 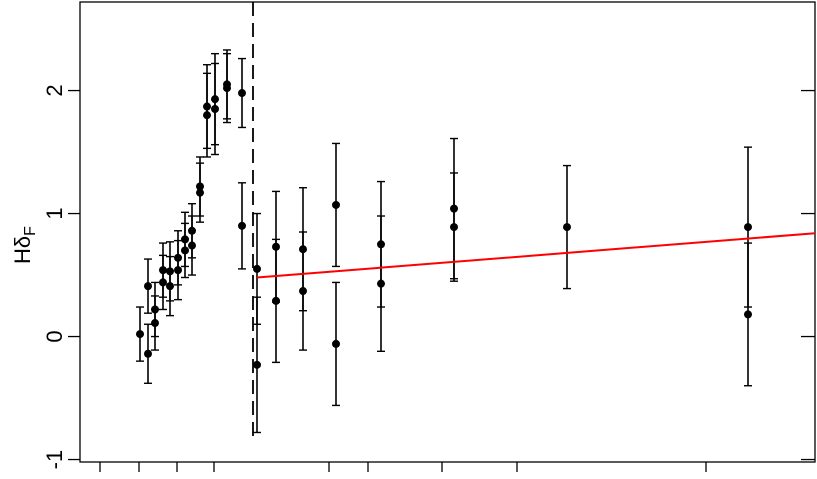 I want to click on y-tick-label: 1, so click(x=54, y=213).